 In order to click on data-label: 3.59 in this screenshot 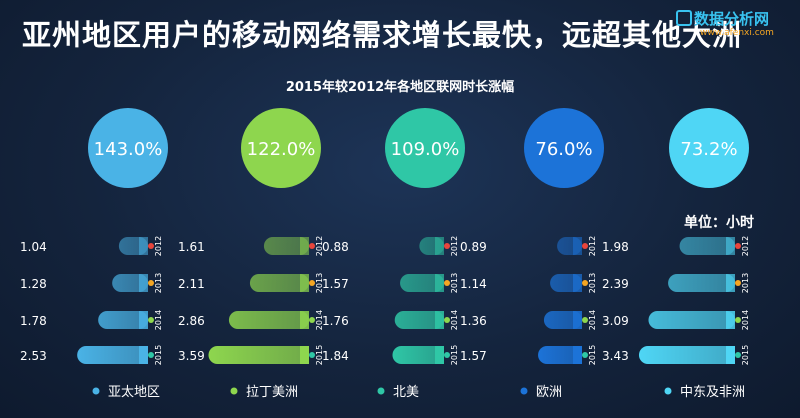, I will do `click(191, 356)`.